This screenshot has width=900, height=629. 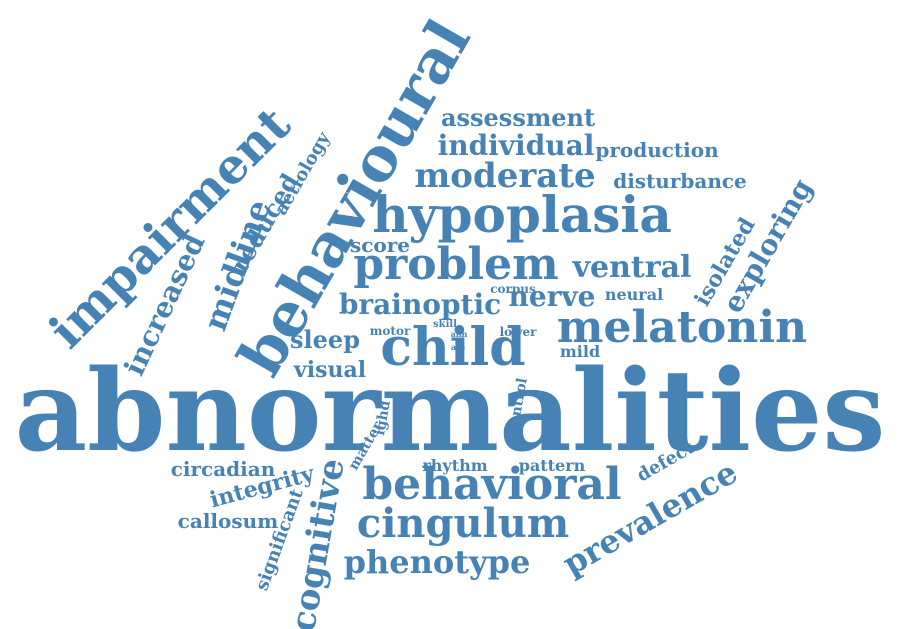 What do you see at coordinates (437, 562) in the screenshot?
I see `word-phenotype: phenotype` at bounding box center [437, 562].